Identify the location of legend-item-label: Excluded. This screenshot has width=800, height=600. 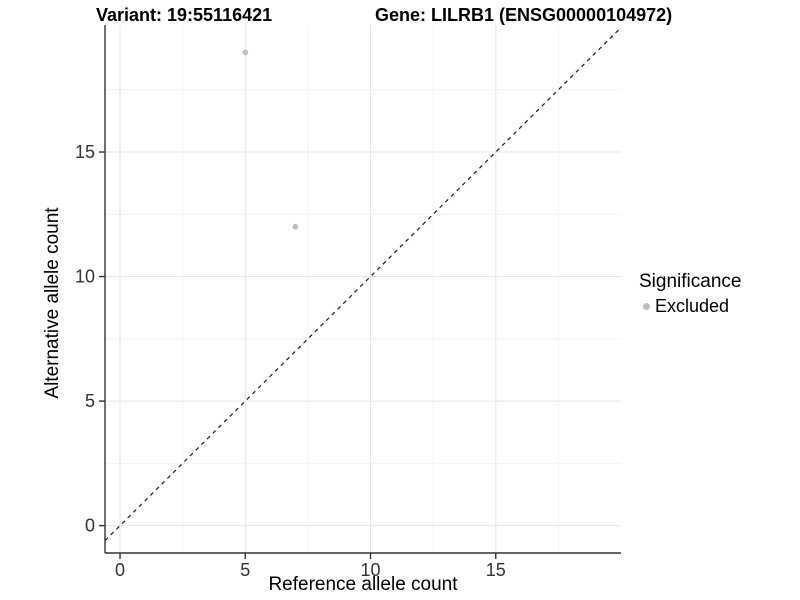
(692, 306).